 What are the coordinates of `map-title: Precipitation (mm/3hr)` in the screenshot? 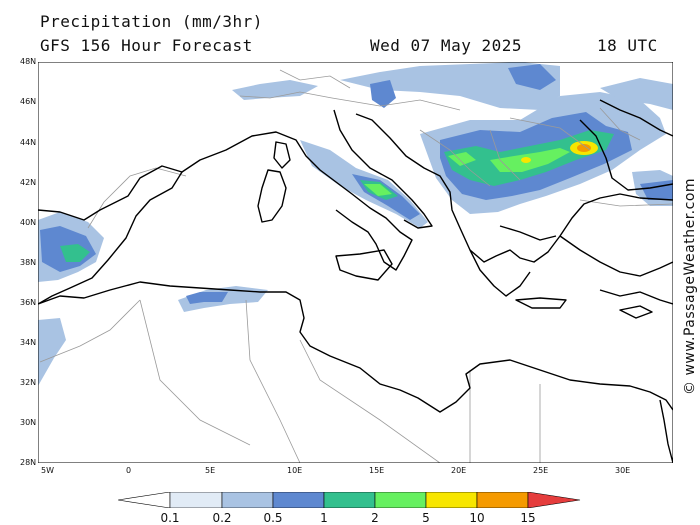 It's located at (151, 21).